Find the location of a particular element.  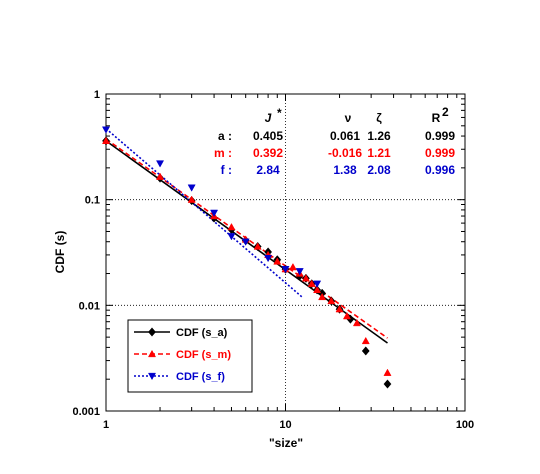

y-tick-label: 0.1 is located at coordinates (92, 201).